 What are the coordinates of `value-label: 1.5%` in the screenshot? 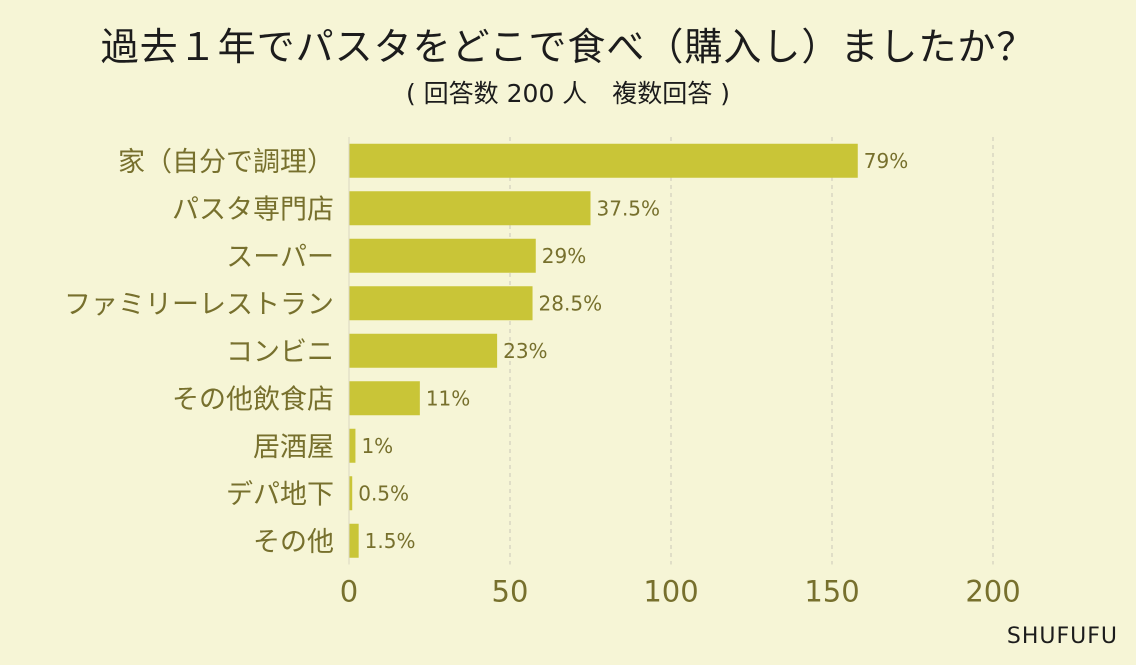 It's located at (390, 541).